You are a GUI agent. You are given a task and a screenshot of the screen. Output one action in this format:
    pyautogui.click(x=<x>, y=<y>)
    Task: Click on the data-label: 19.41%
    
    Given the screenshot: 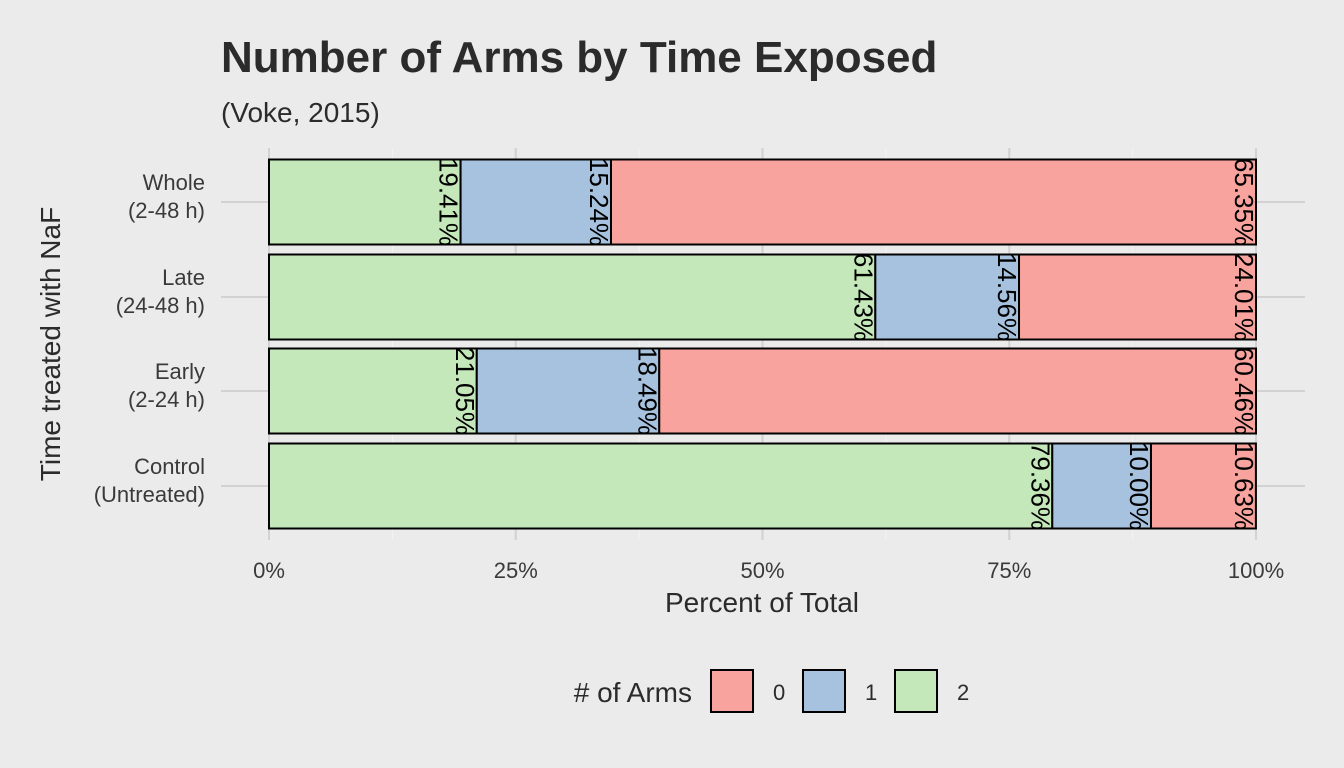 What is the action you would take?
    pyautogui.click(x=449, y=202)
    